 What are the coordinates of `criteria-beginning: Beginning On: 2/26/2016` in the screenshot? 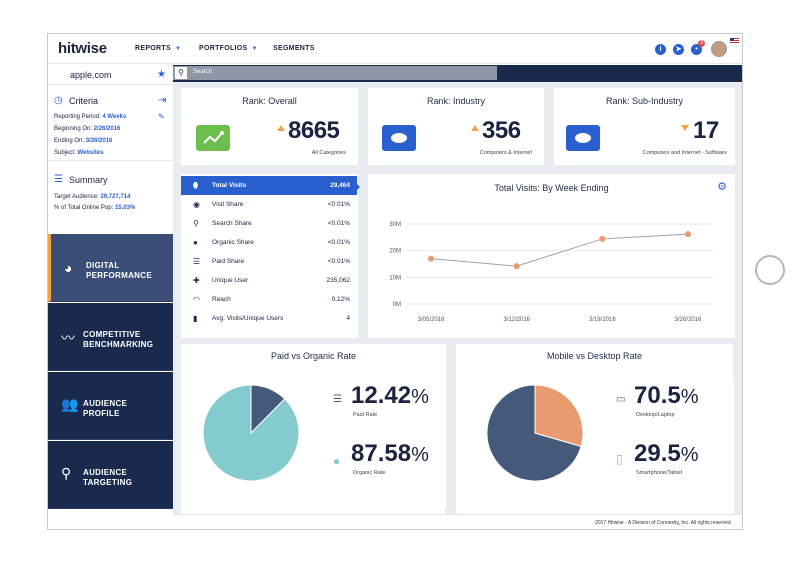 It's located at (87, 129).